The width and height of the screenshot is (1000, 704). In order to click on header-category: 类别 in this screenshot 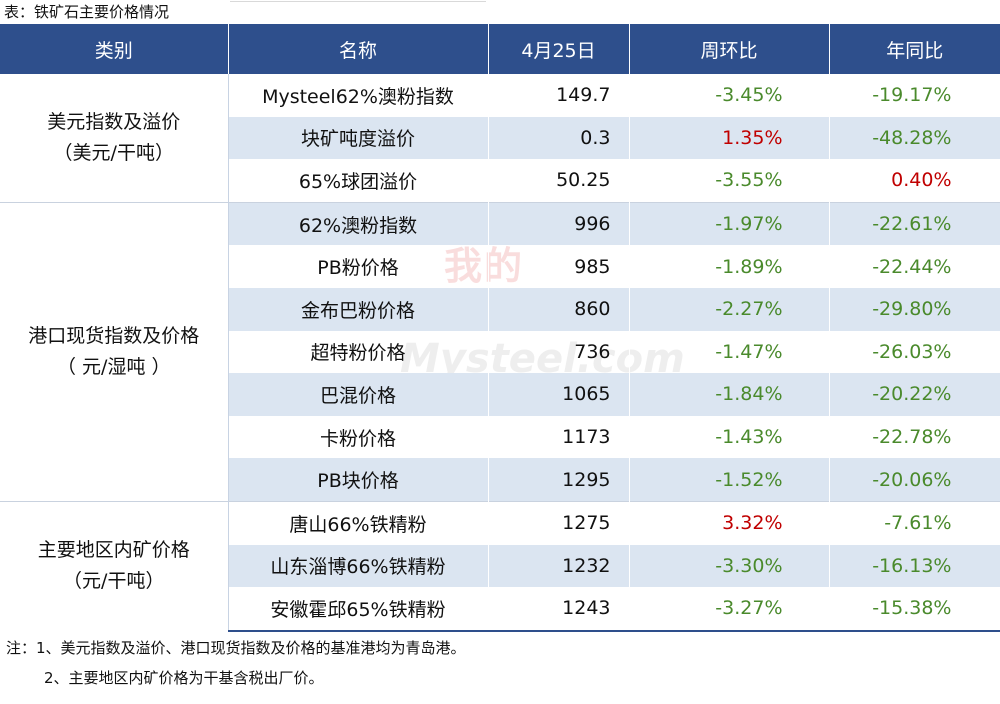, I will do `click(114, 49)`.